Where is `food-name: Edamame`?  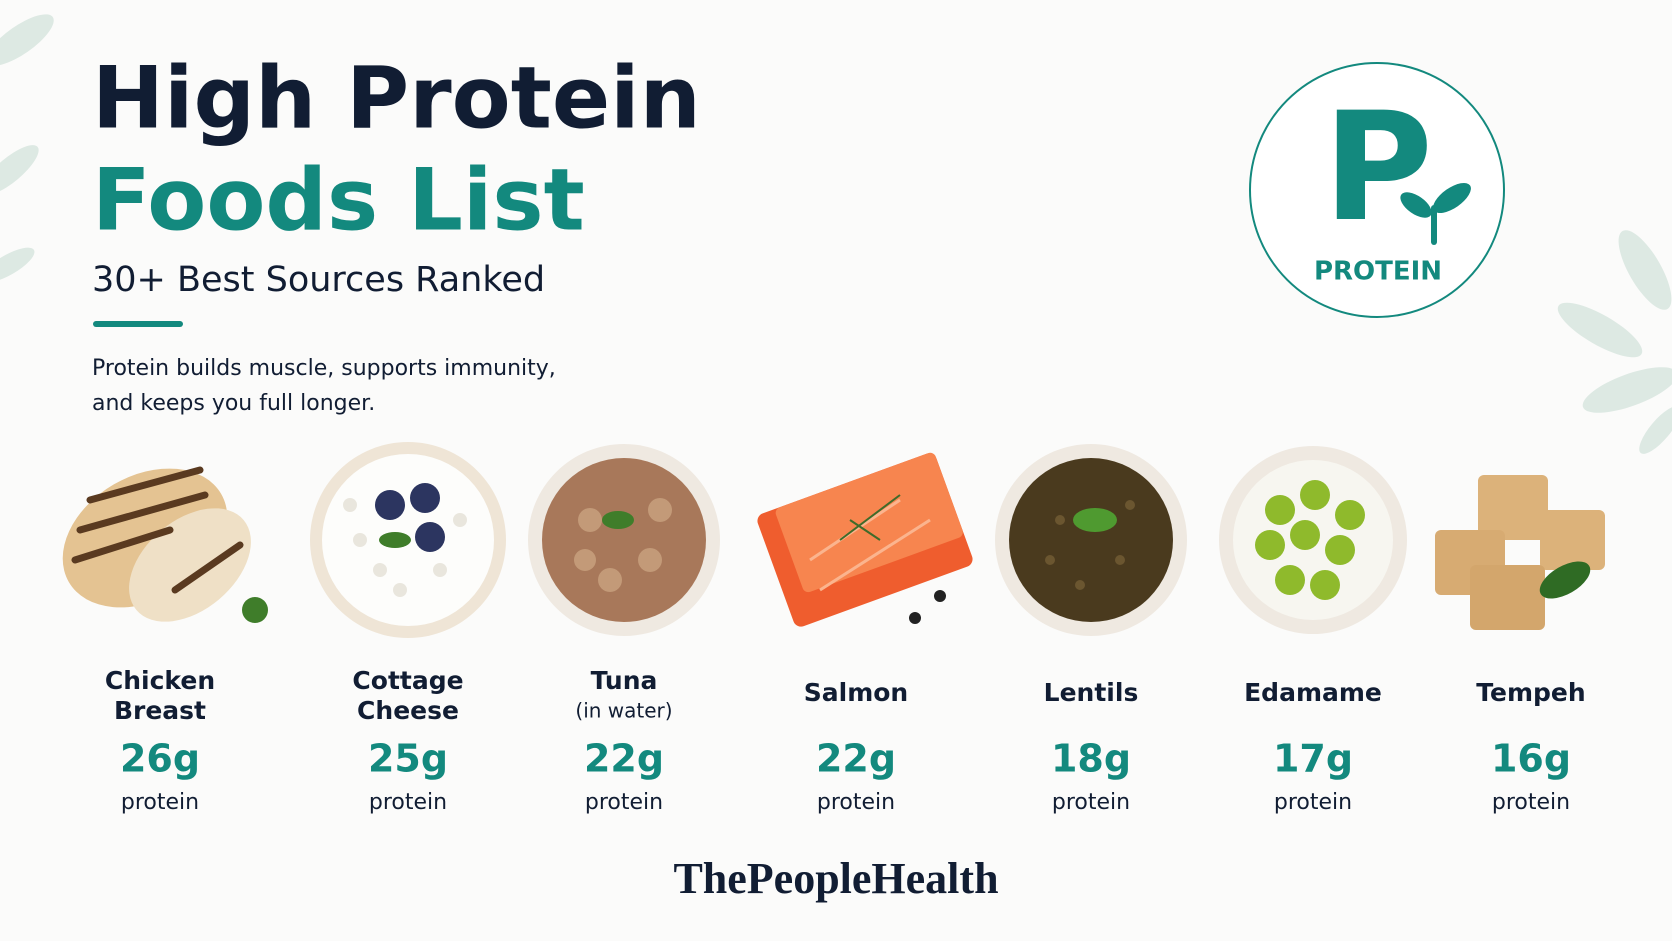
food-name: Edamame is located at coordinates (1313, 692).